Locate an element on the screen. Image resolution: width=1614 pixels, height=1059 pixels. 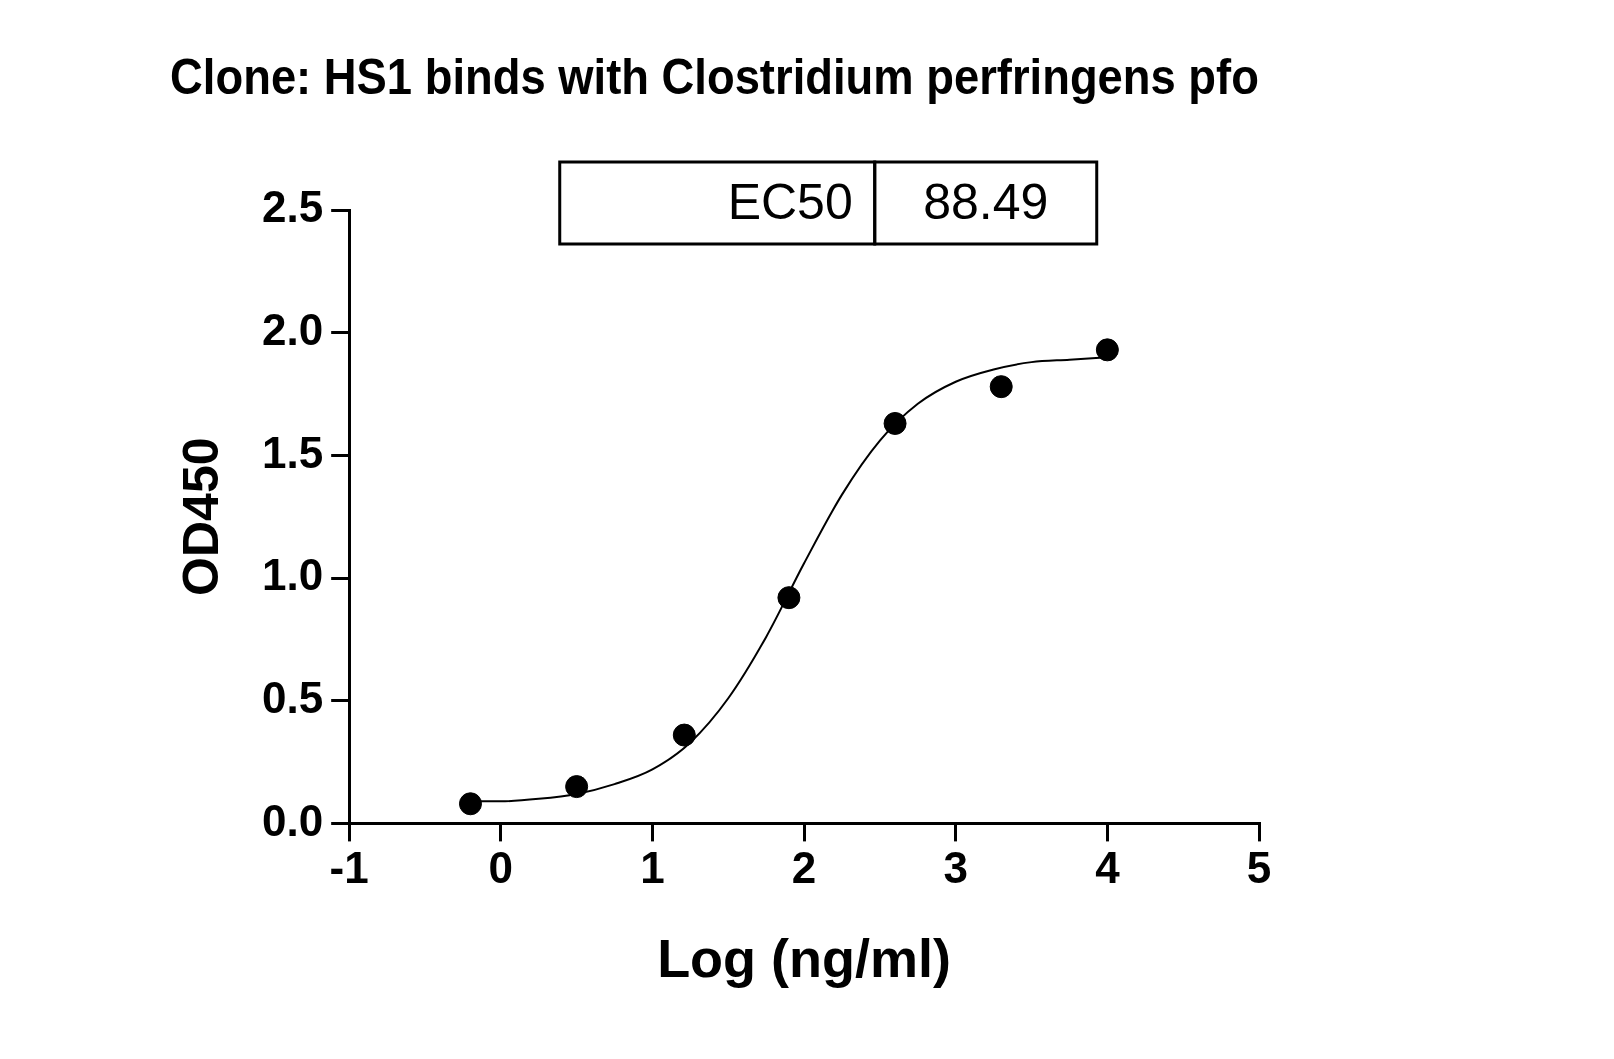
y-axis-title: OD450 is located at coordinates (200, 516).